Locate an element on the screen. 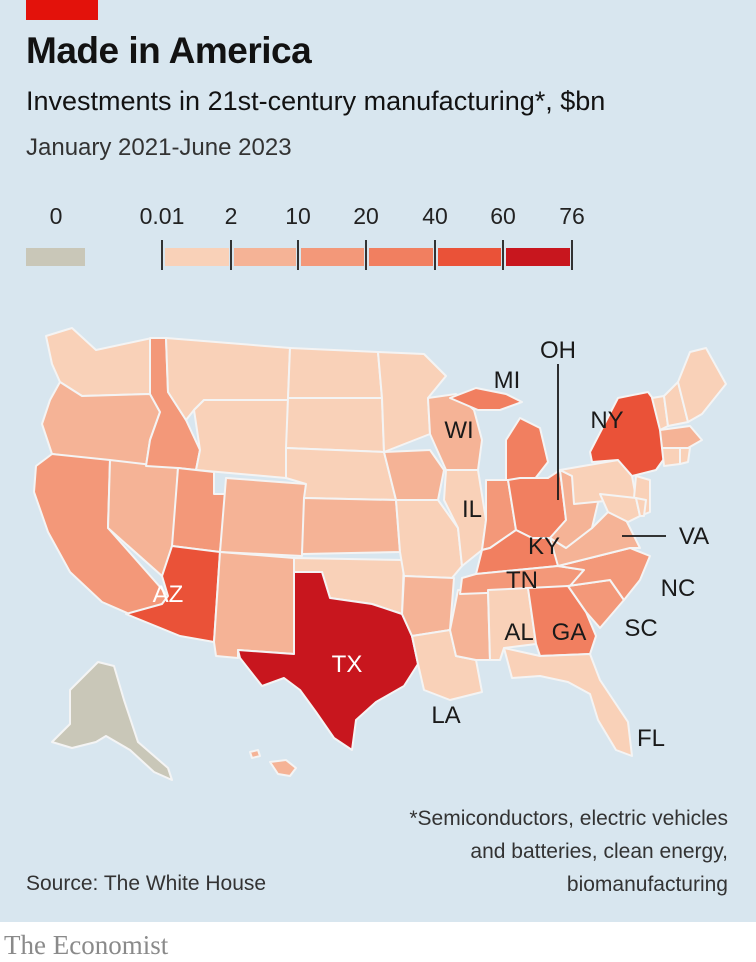 This screenshot has width=756, height=962. state-ut is located at coordinates (199, 510).